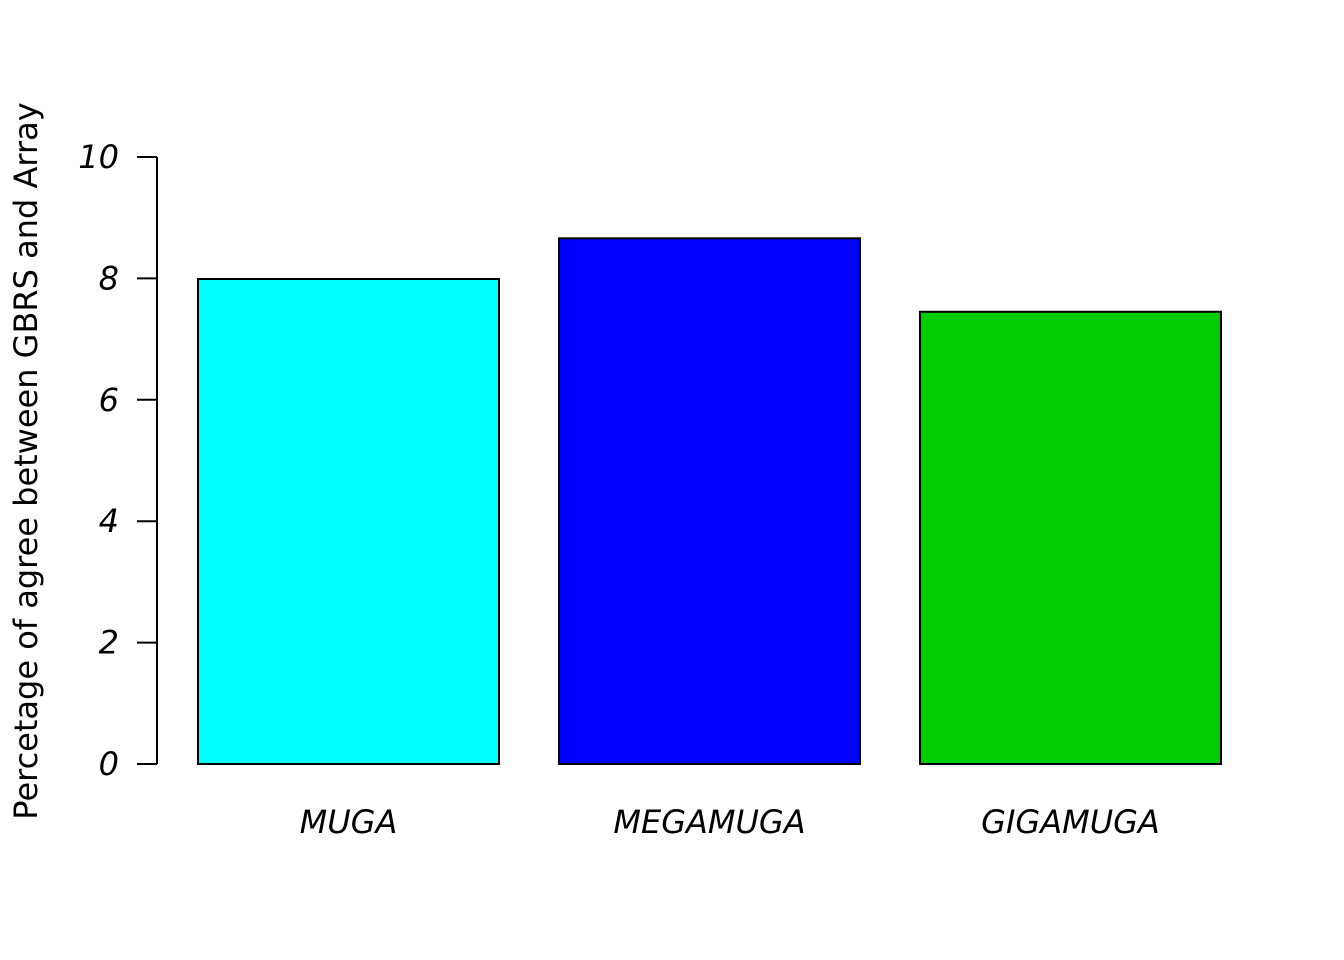 Image resolution: width=1344 pixels, height=960 pixels. I want to click on y-axis: 0 2 4 6 8 10, so click(118, 460).